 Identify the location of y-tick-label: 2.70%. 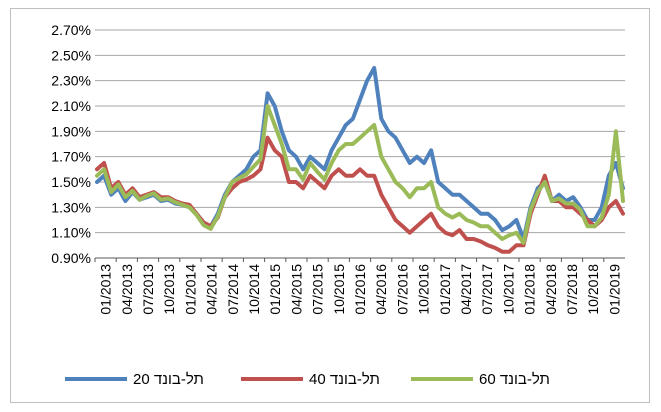
(71, 30).